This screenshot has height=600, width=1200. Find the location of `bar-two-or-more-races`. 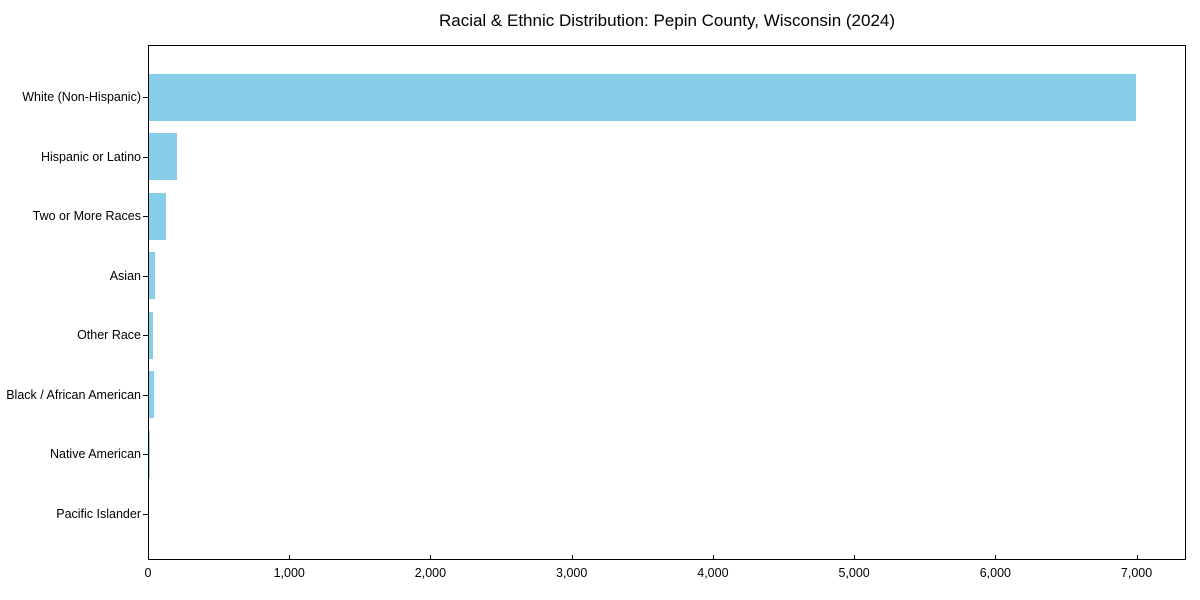

bar-two-or-more-races is located at coordinates (157, 216).